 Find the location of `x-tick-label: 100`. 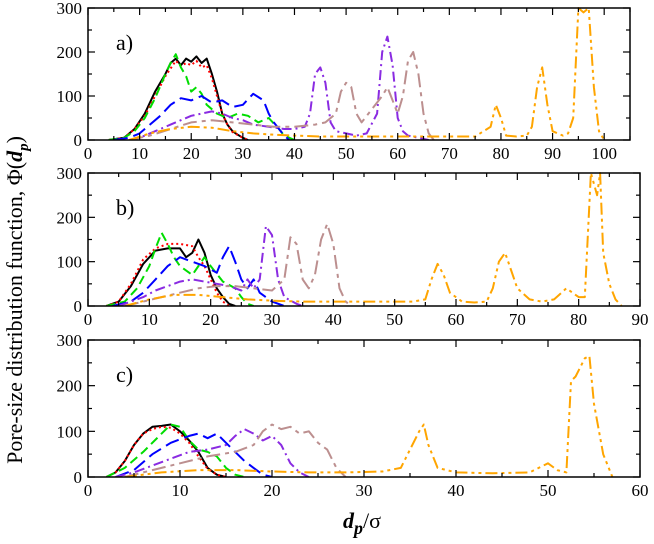

x-tick-label: 100 is located at coordinates (604, 153).